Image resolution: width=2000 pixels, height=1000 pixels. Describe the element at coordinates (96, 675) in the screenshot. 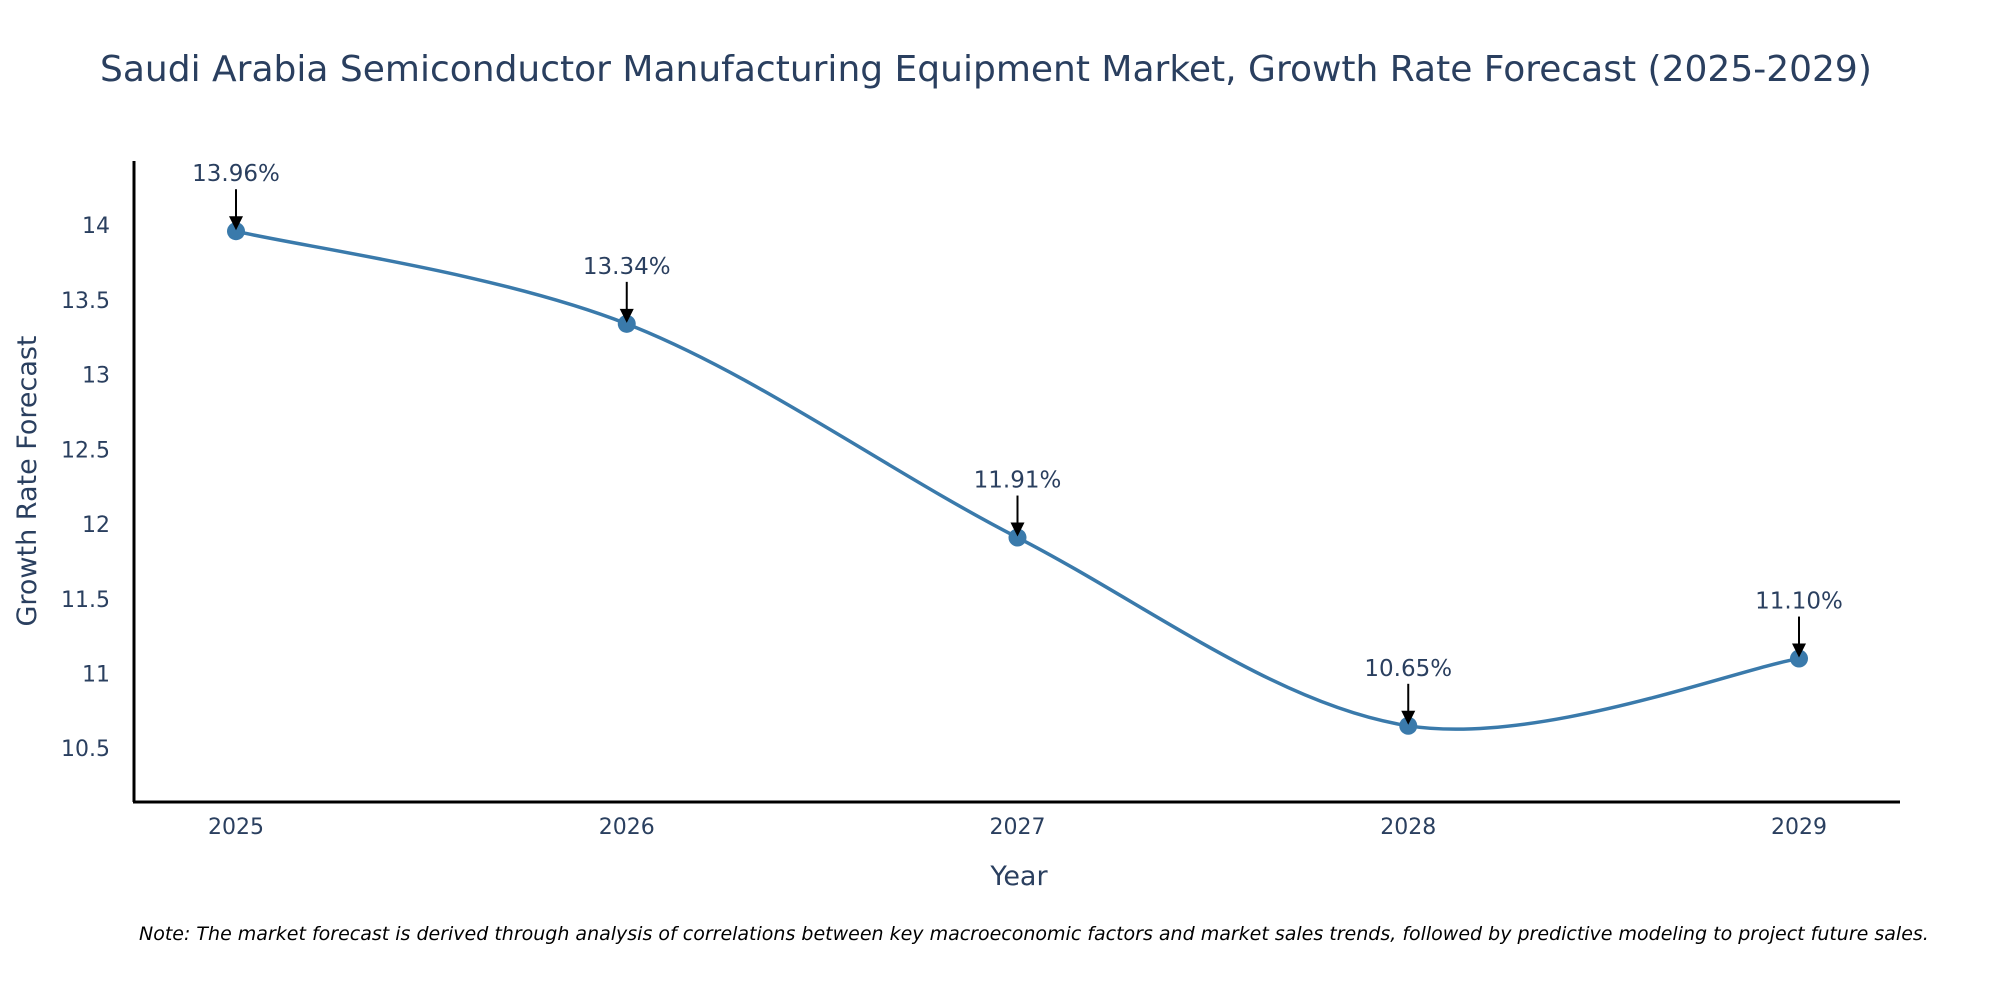

I see `y-tick-label: 11` at that location.